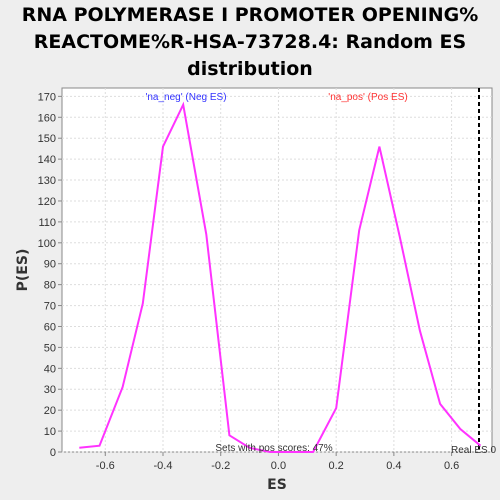  Describe the element at coordinates (50, 369) in the screenshot. I see `y-tick-label: 40` at that location.